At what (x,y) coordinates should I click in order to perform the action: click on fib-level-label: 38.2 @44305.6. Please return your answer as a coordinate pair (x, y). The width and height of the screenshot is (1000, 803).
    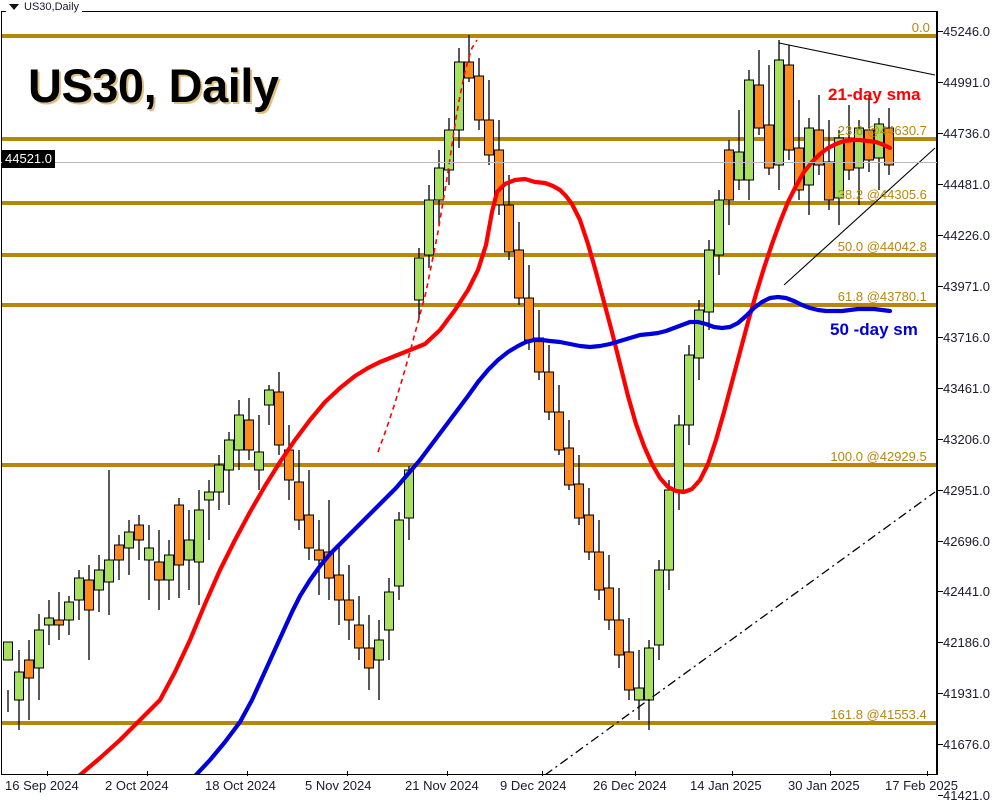
    Looking at the image, I should click on (882, 194).